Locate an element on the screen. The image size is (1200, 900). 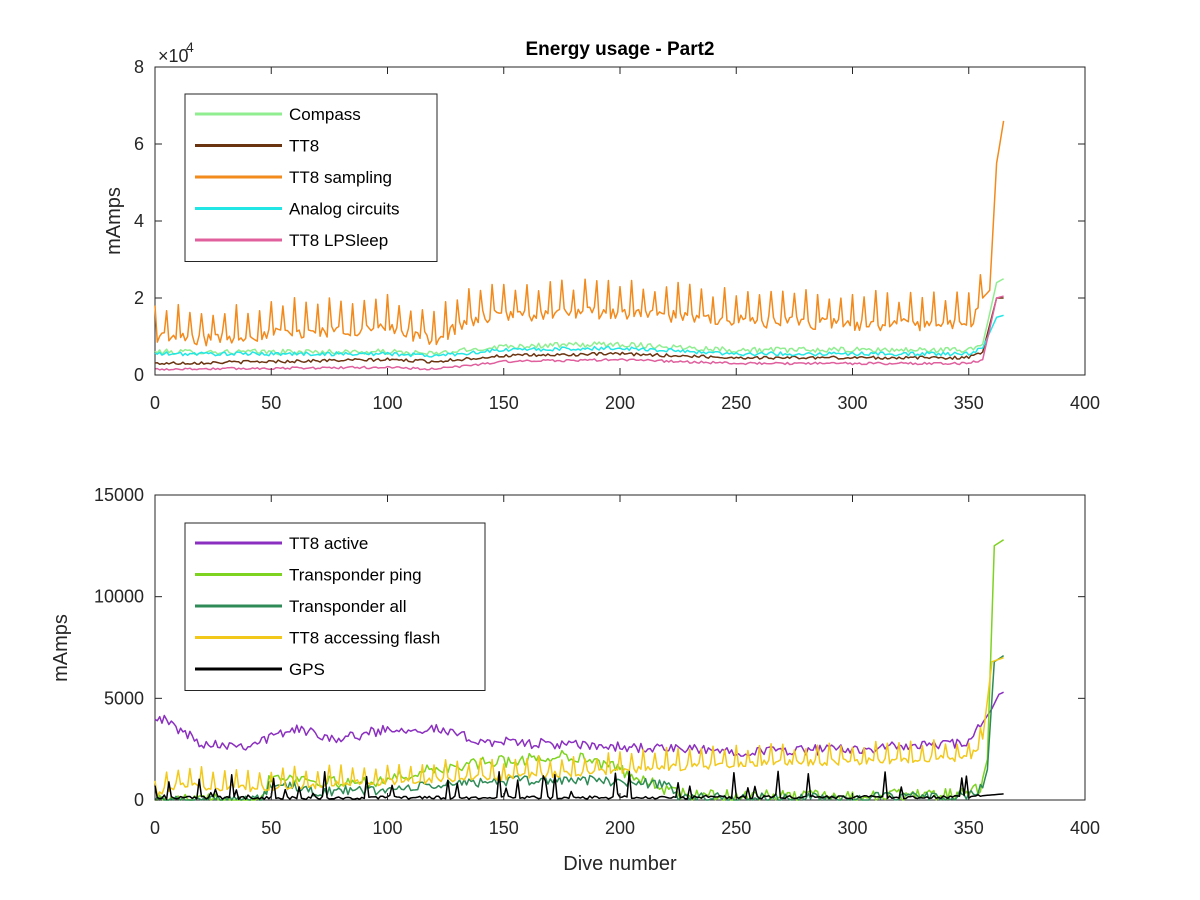
y-tick-label: 10000 is located at coordinates (119, 597).